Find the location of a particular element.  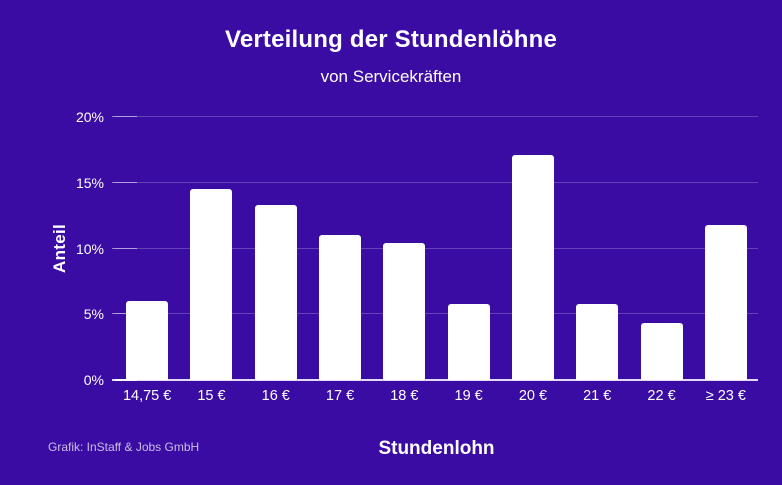

bar-17-eur is located at coordinates (340, 307).